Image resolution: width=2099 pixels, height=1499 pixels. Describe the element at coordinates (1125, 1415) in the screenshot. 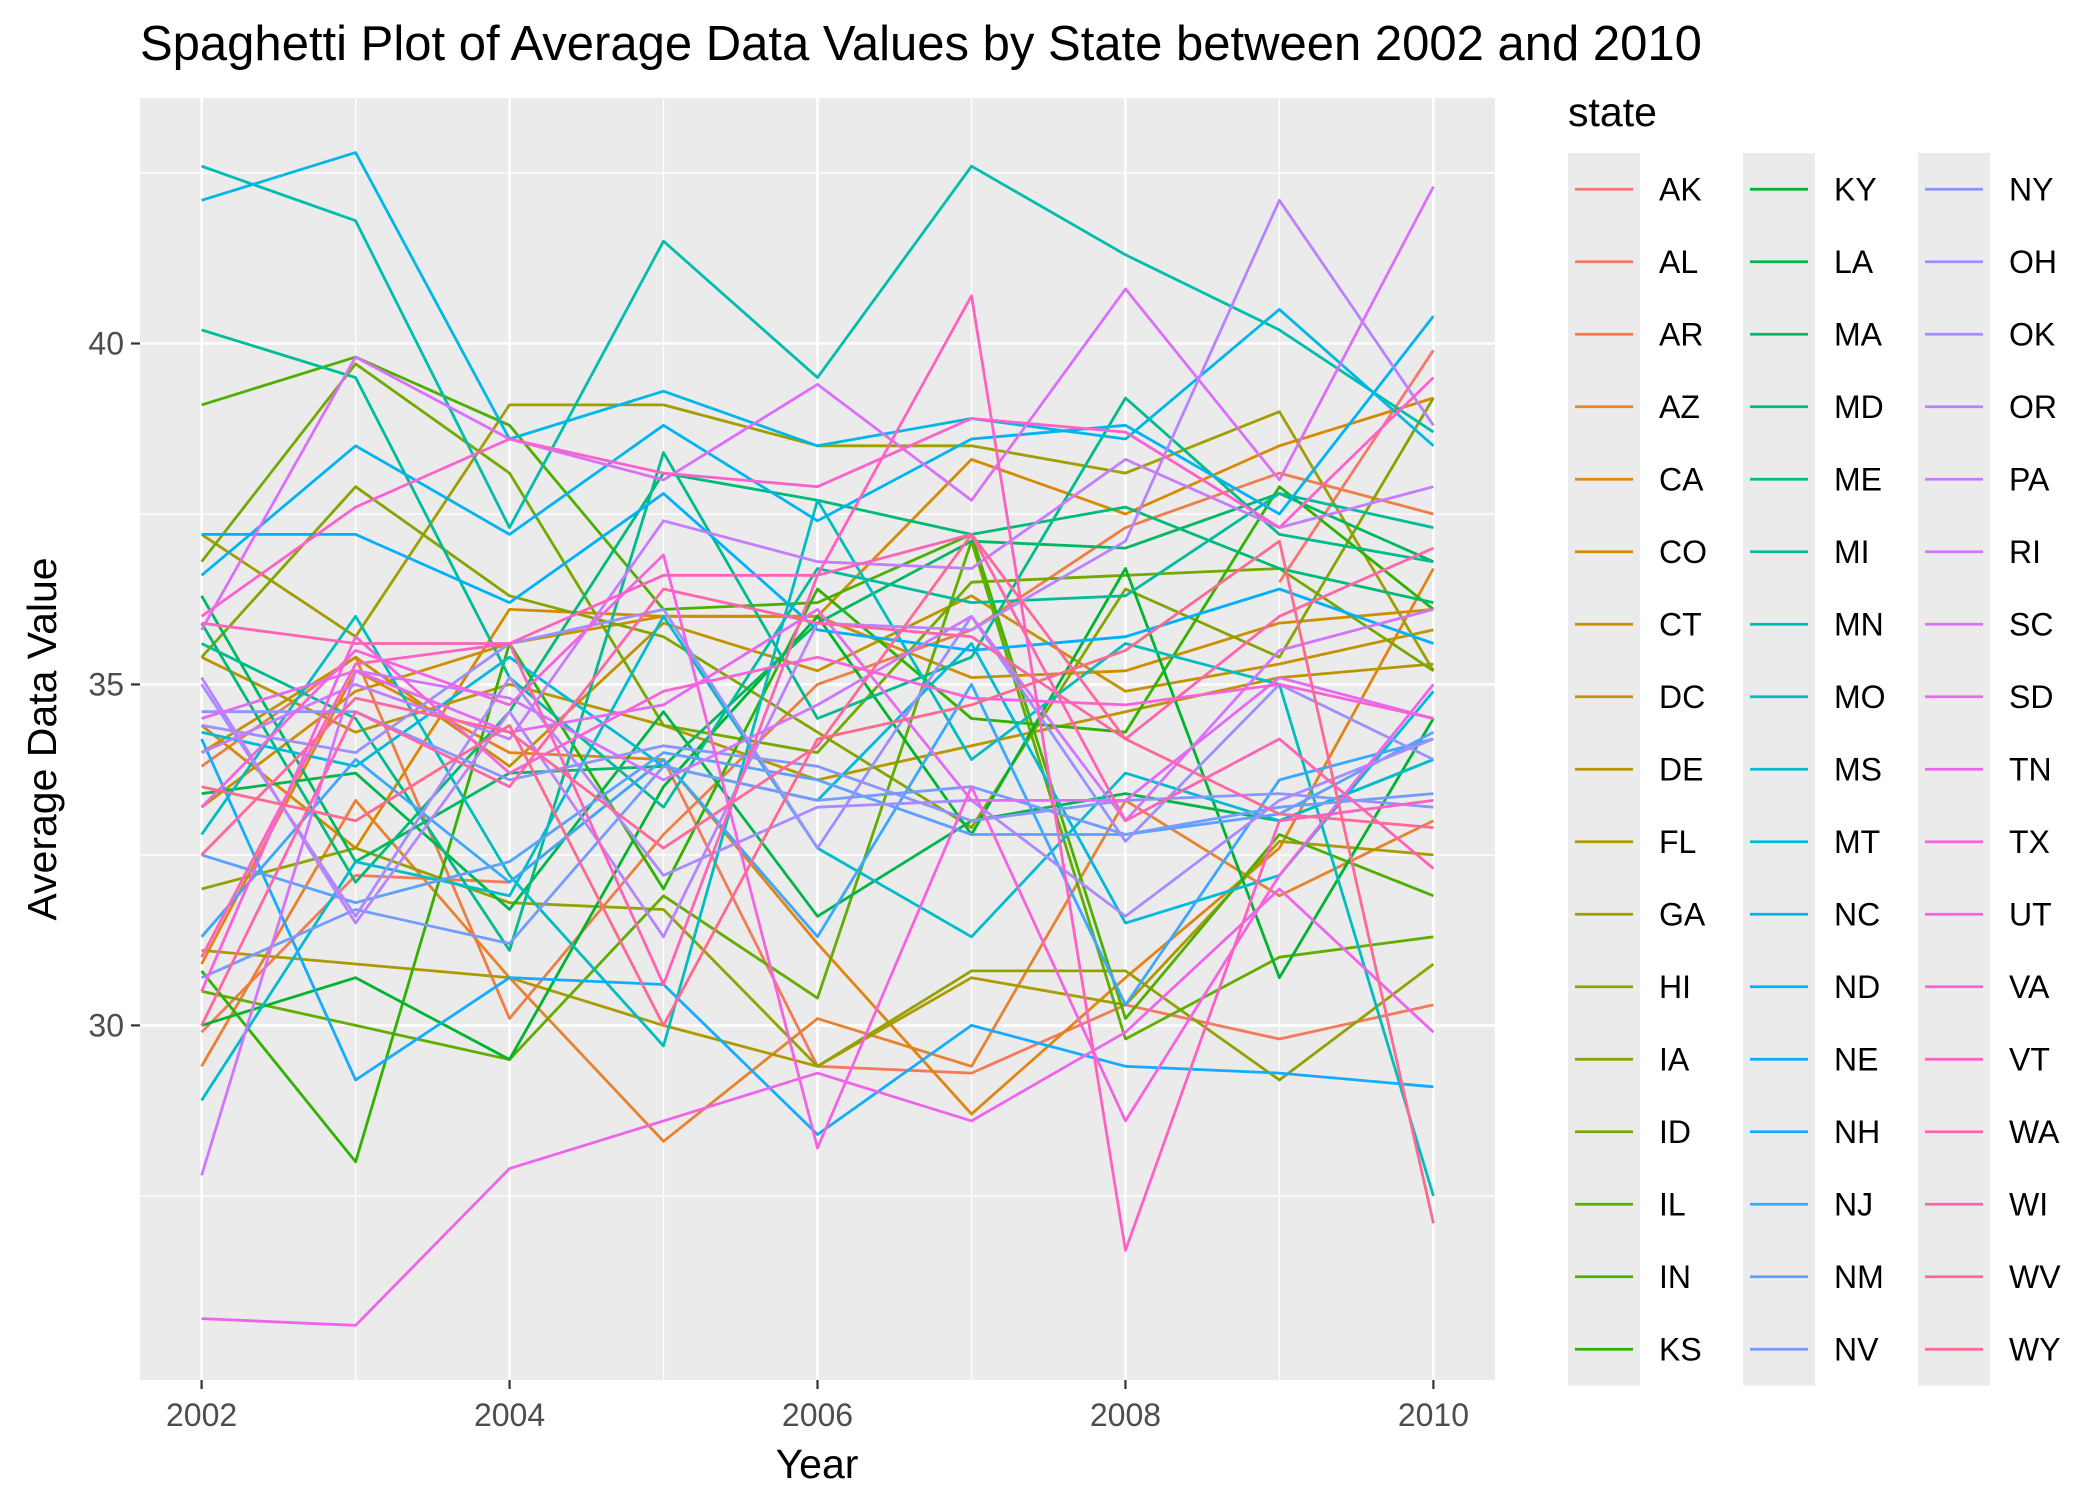

I see `x-tick-label: 2008` at that location.